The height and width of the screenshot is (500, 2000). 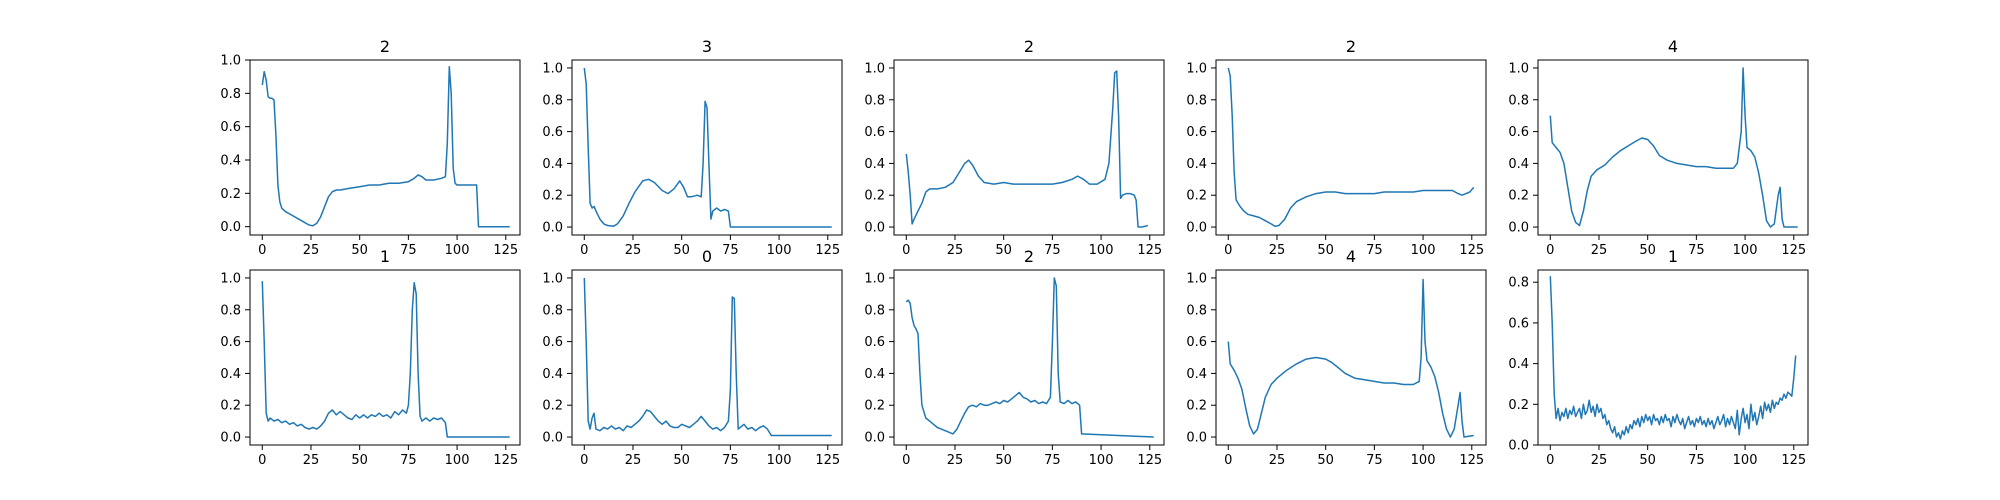 I want to click on subplot-title: 4, so click(x=1673, y=46).